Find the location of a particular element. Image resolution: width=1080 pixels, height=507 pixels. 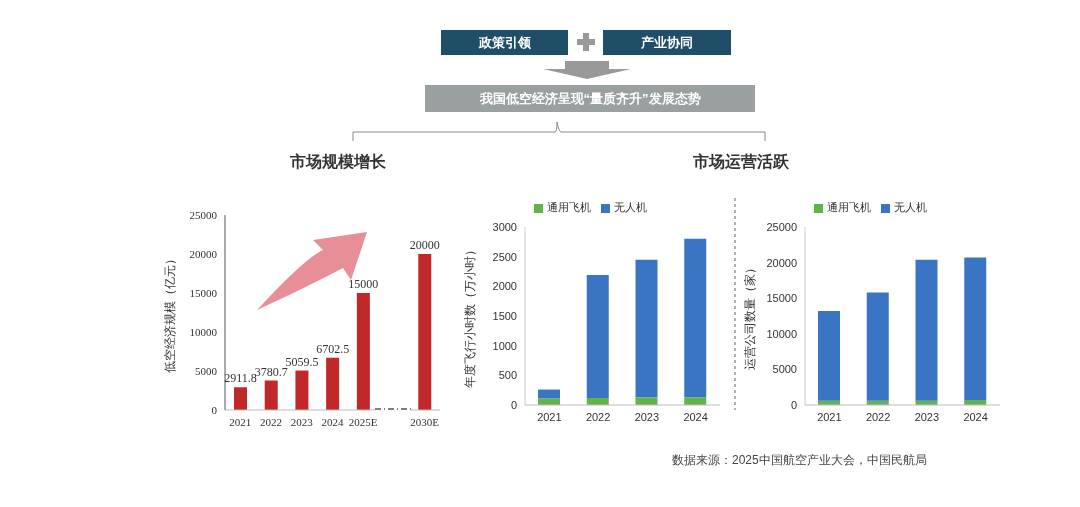

y-tick-label: 2000 is located at coordinates (504, 286).